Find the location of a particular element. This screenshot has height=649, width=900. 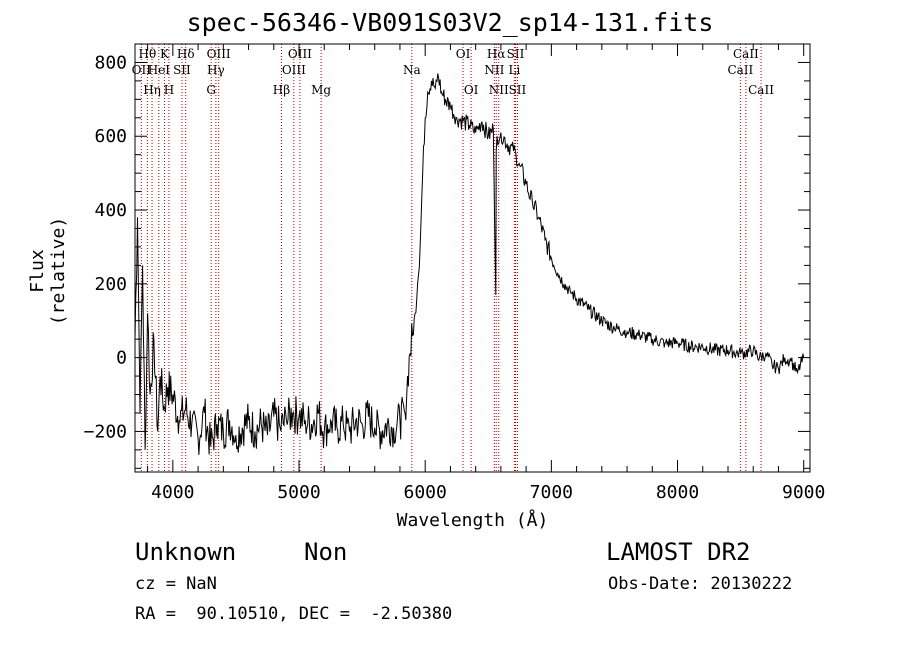

y-axis-label: Flux (relative) is located at coordinates (48, 271).